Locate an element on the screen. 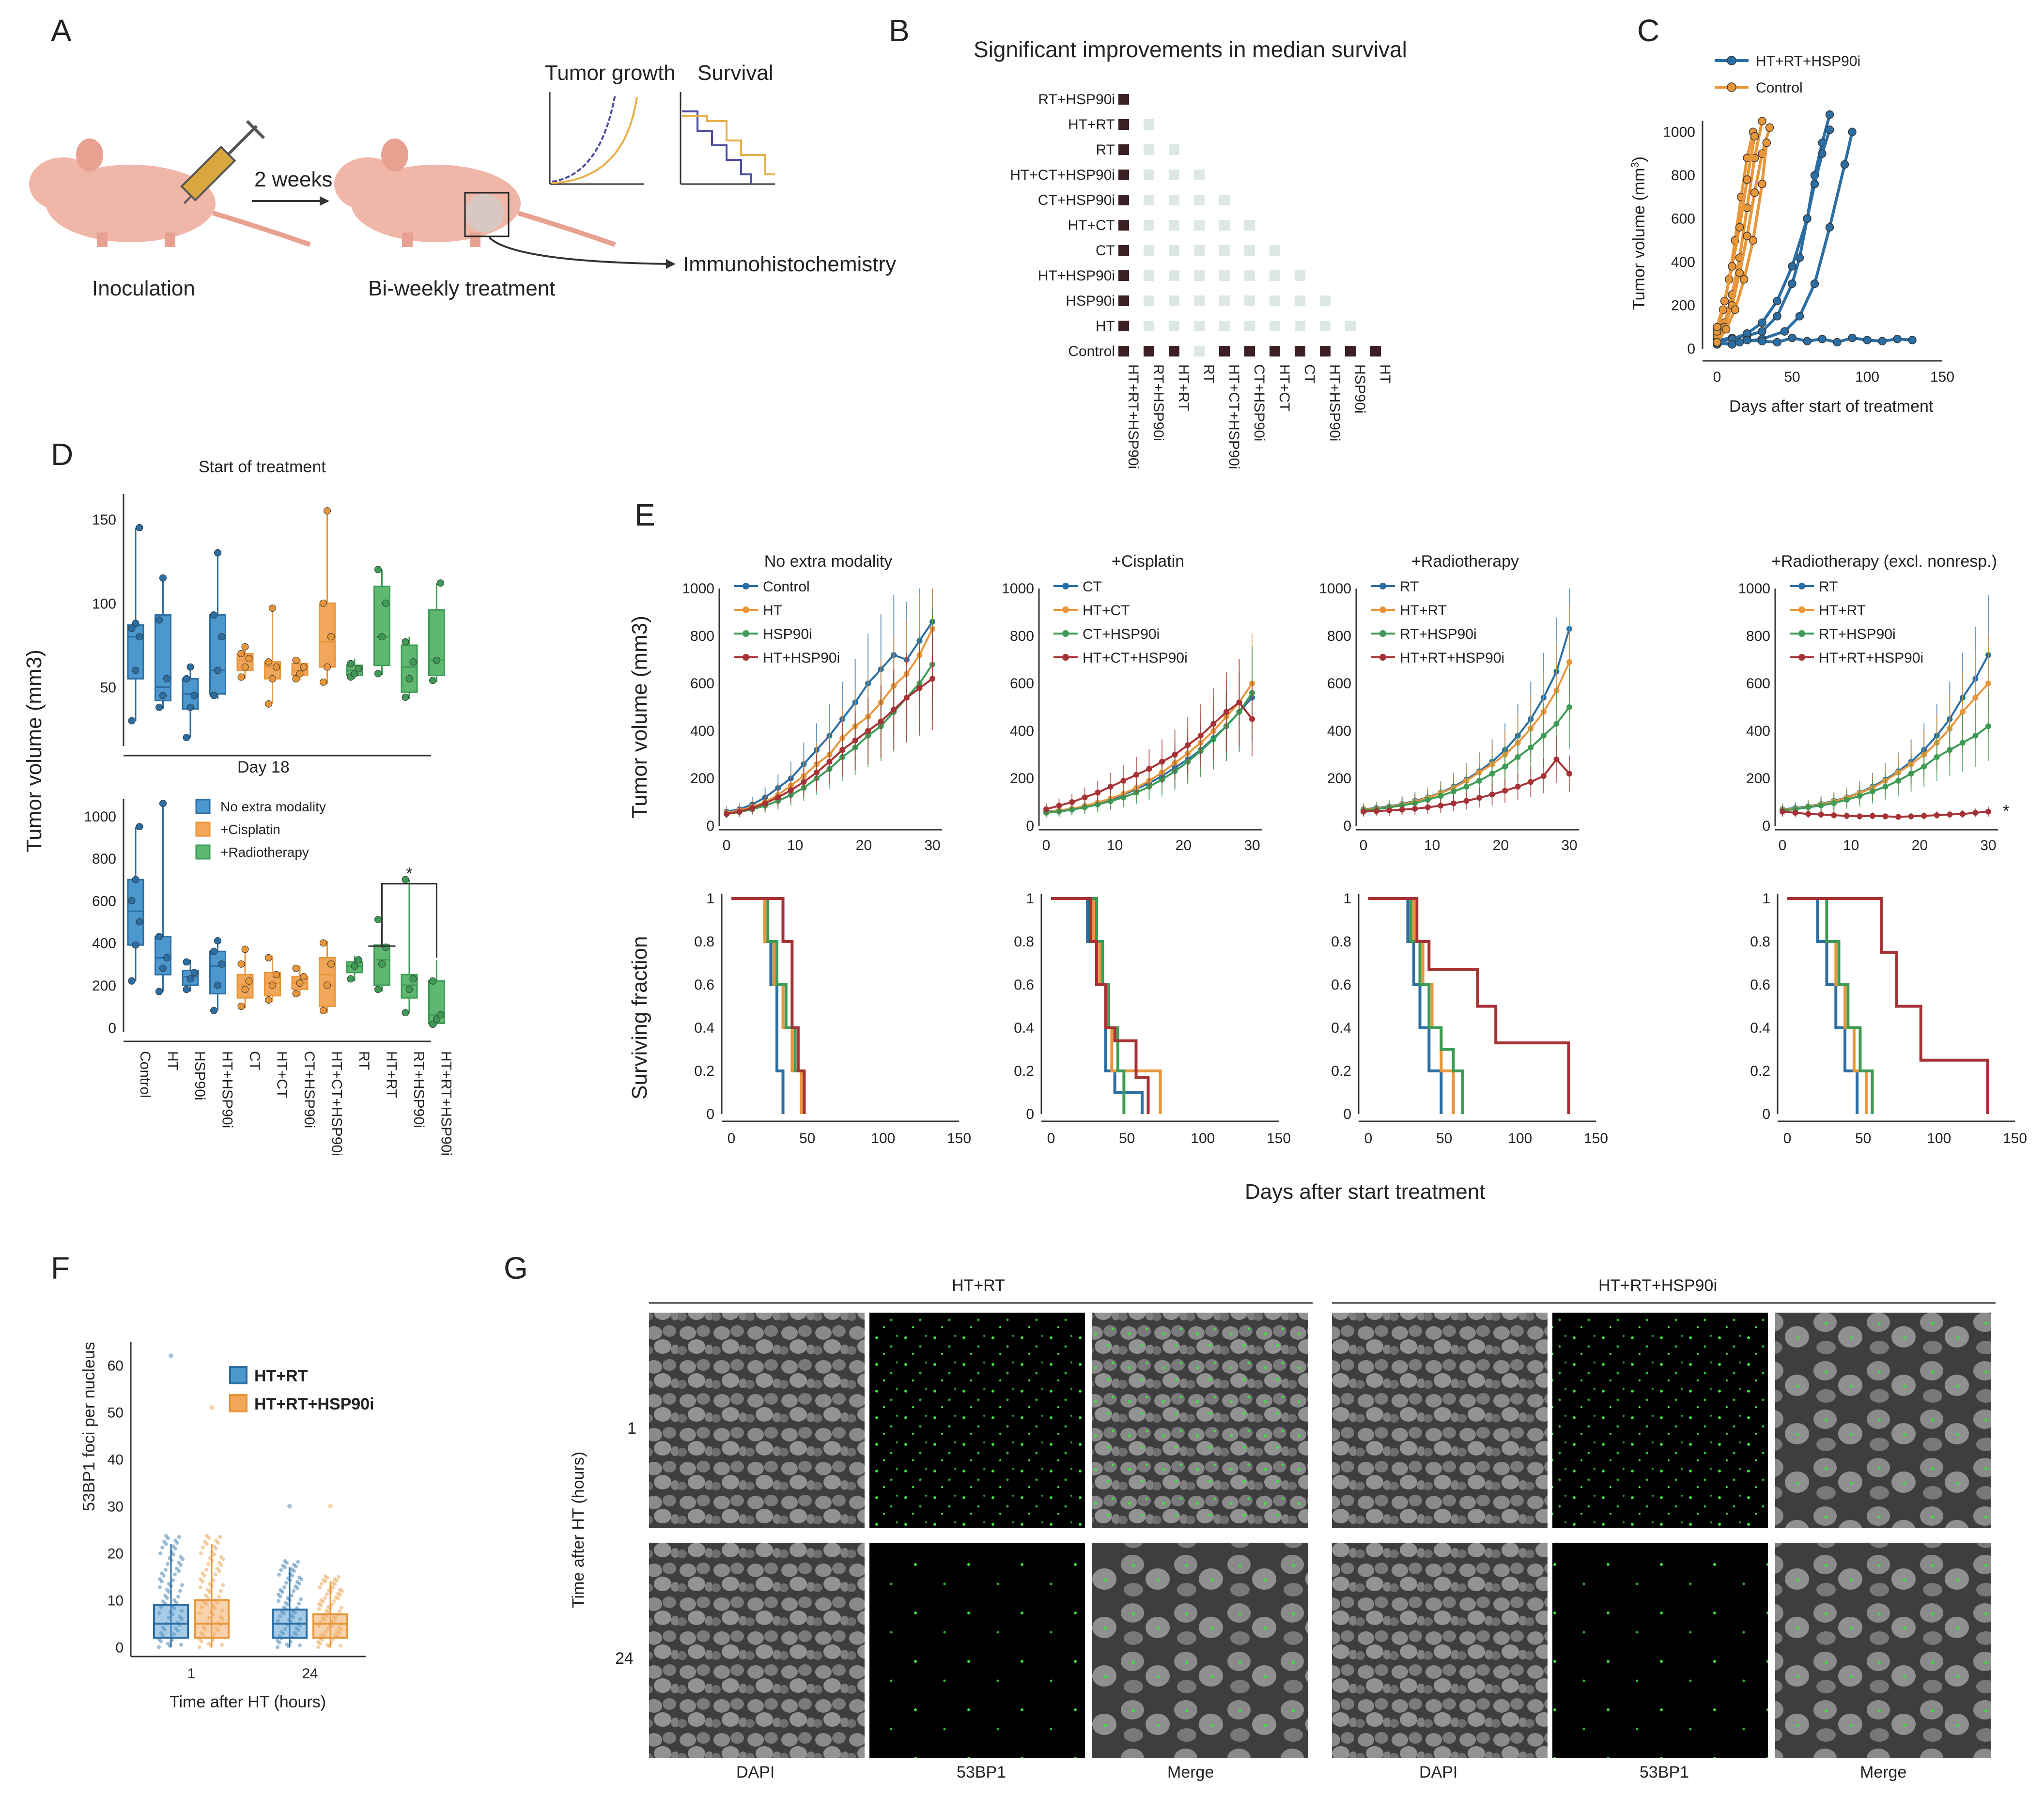 Image resolution: width=2044 pixels, height=1797 pixels. arrowhead-ihc is located at coordinates (671, 264).